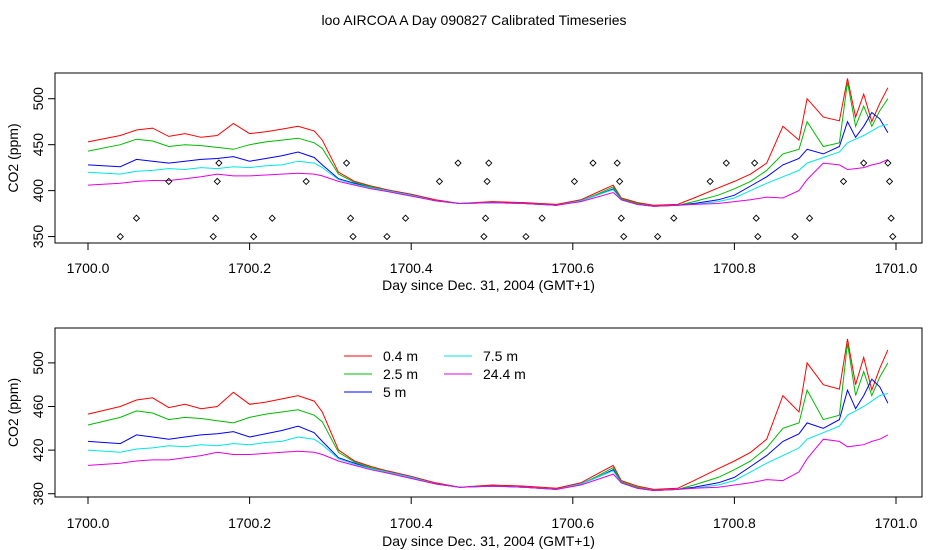  Describe the element at coordinates (38, 99) in the screenshot. I see `top-panel-y-tick-label: 500` at that location.